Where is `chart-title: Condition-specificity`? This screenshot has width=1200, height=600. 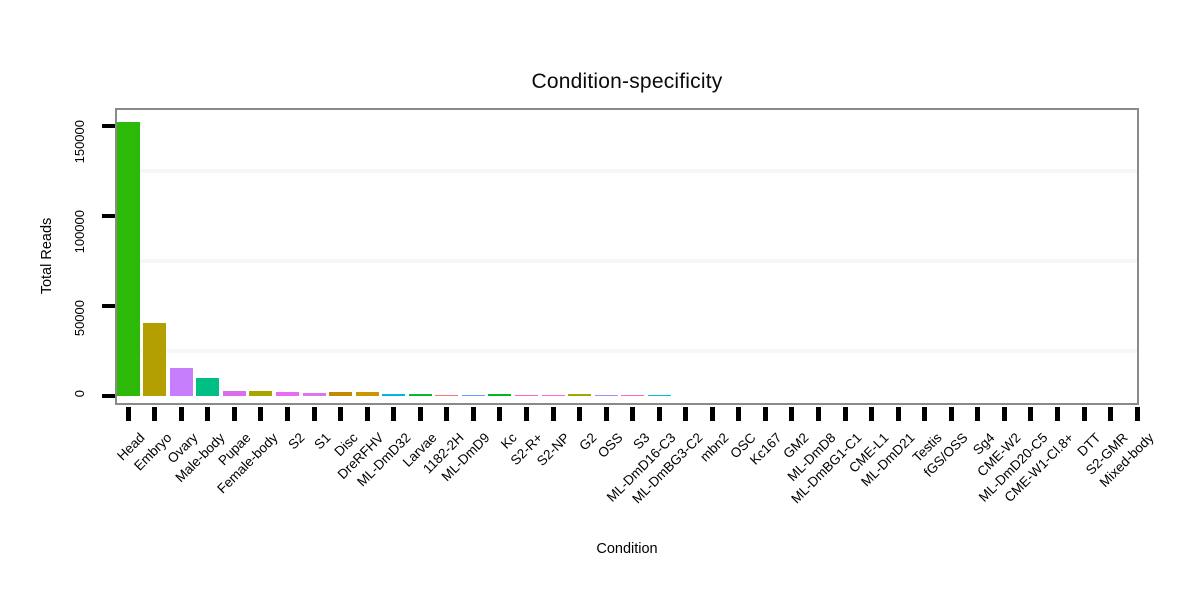 chart-title: Condition-specificity is located at coordinates (627, 81).